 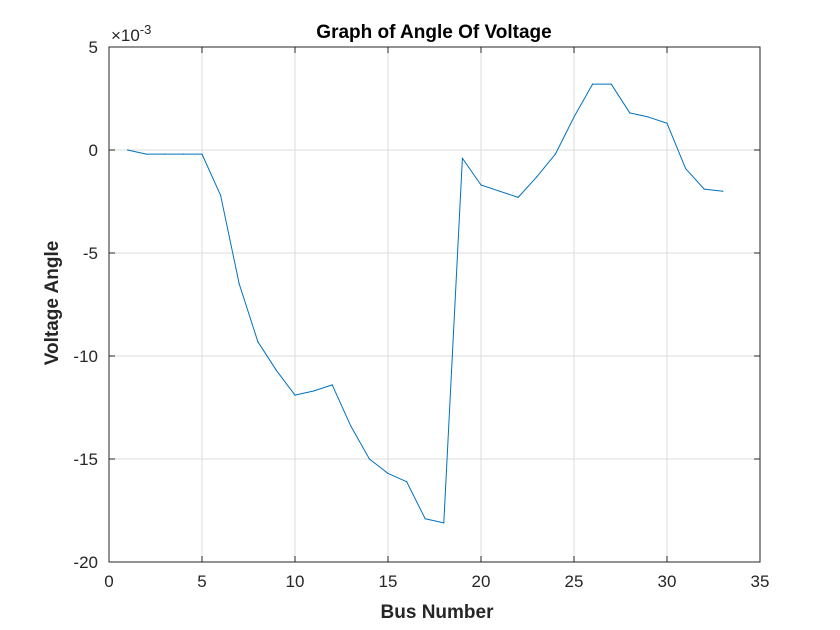 What do you see at coordinates (108, 581) in the screenshot?
I see `x-tick-label: 0` at bounding box center [108, 581].